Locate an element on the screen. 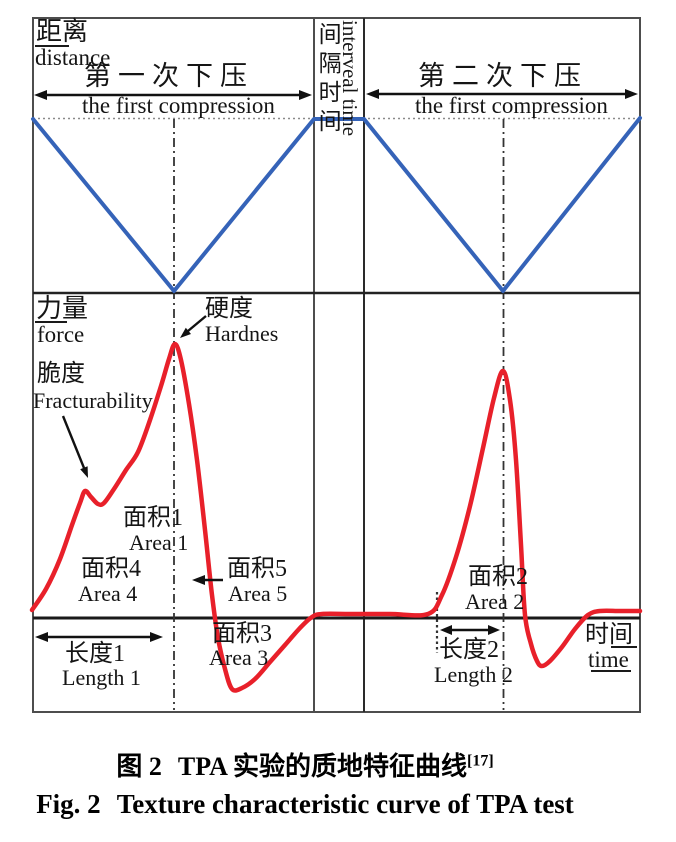  time-zh-underline is located at coordinates (624, 647).